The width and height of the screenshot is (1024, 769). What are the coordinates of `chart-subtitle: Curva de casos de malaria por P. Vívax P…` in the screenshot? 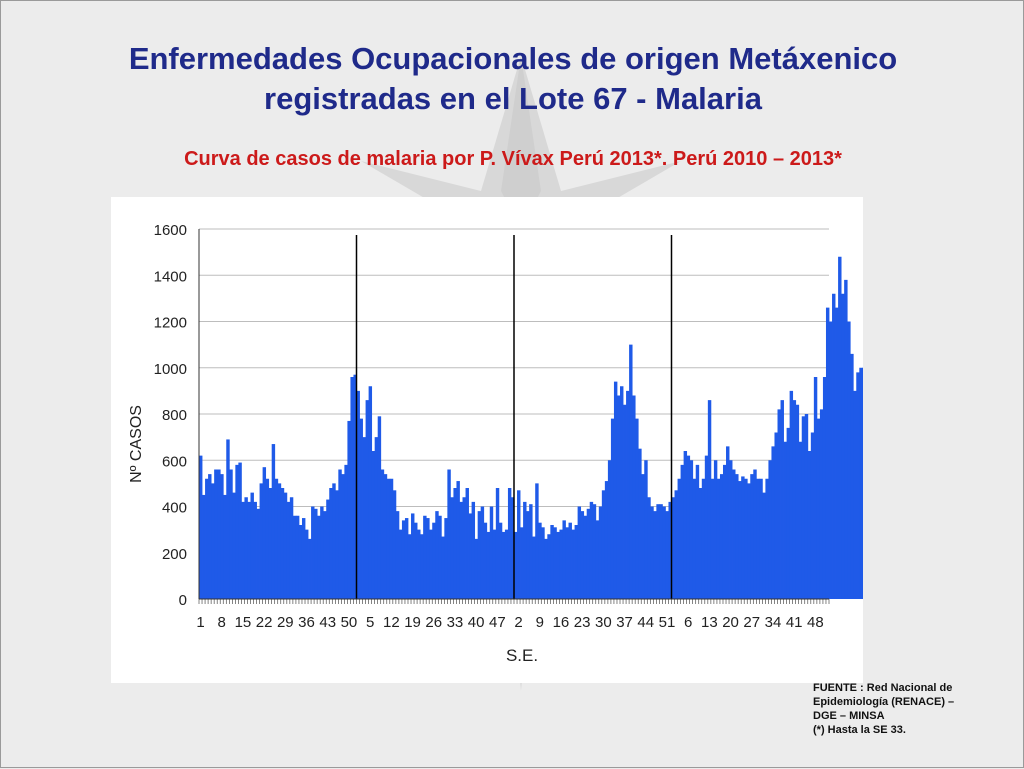 It's located at (513, 159).